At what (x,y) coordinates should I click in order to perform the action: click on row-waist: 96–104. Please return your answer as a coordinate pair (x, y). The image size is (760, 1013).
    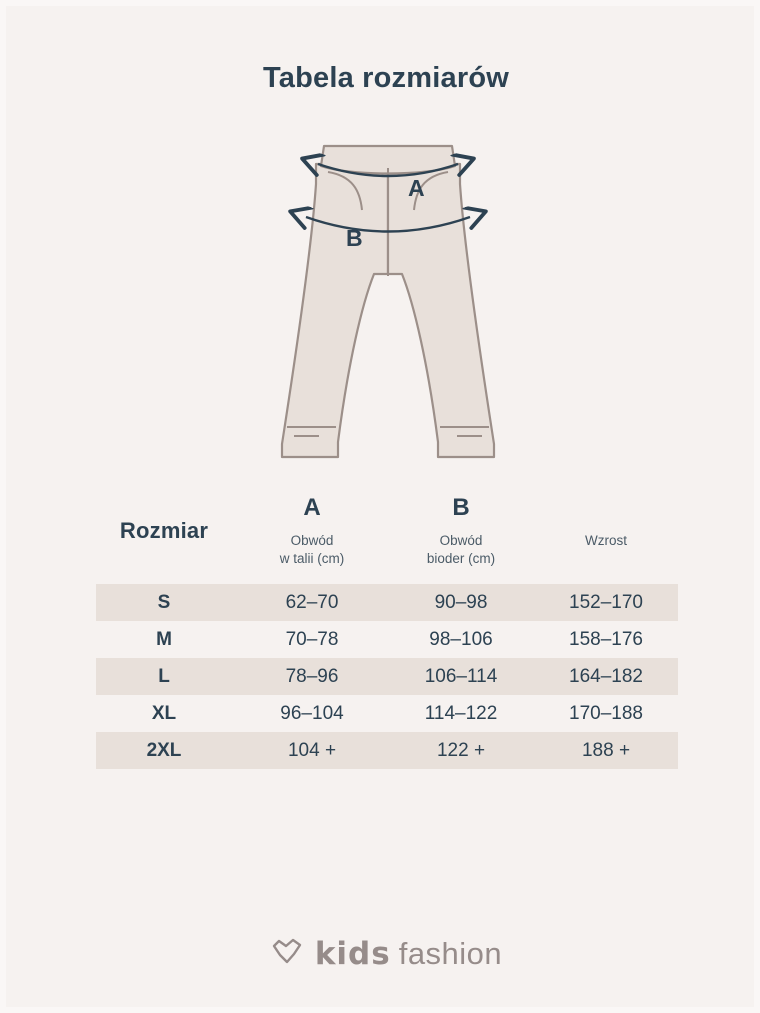
    Looking at the image, I should click on (312, 713).